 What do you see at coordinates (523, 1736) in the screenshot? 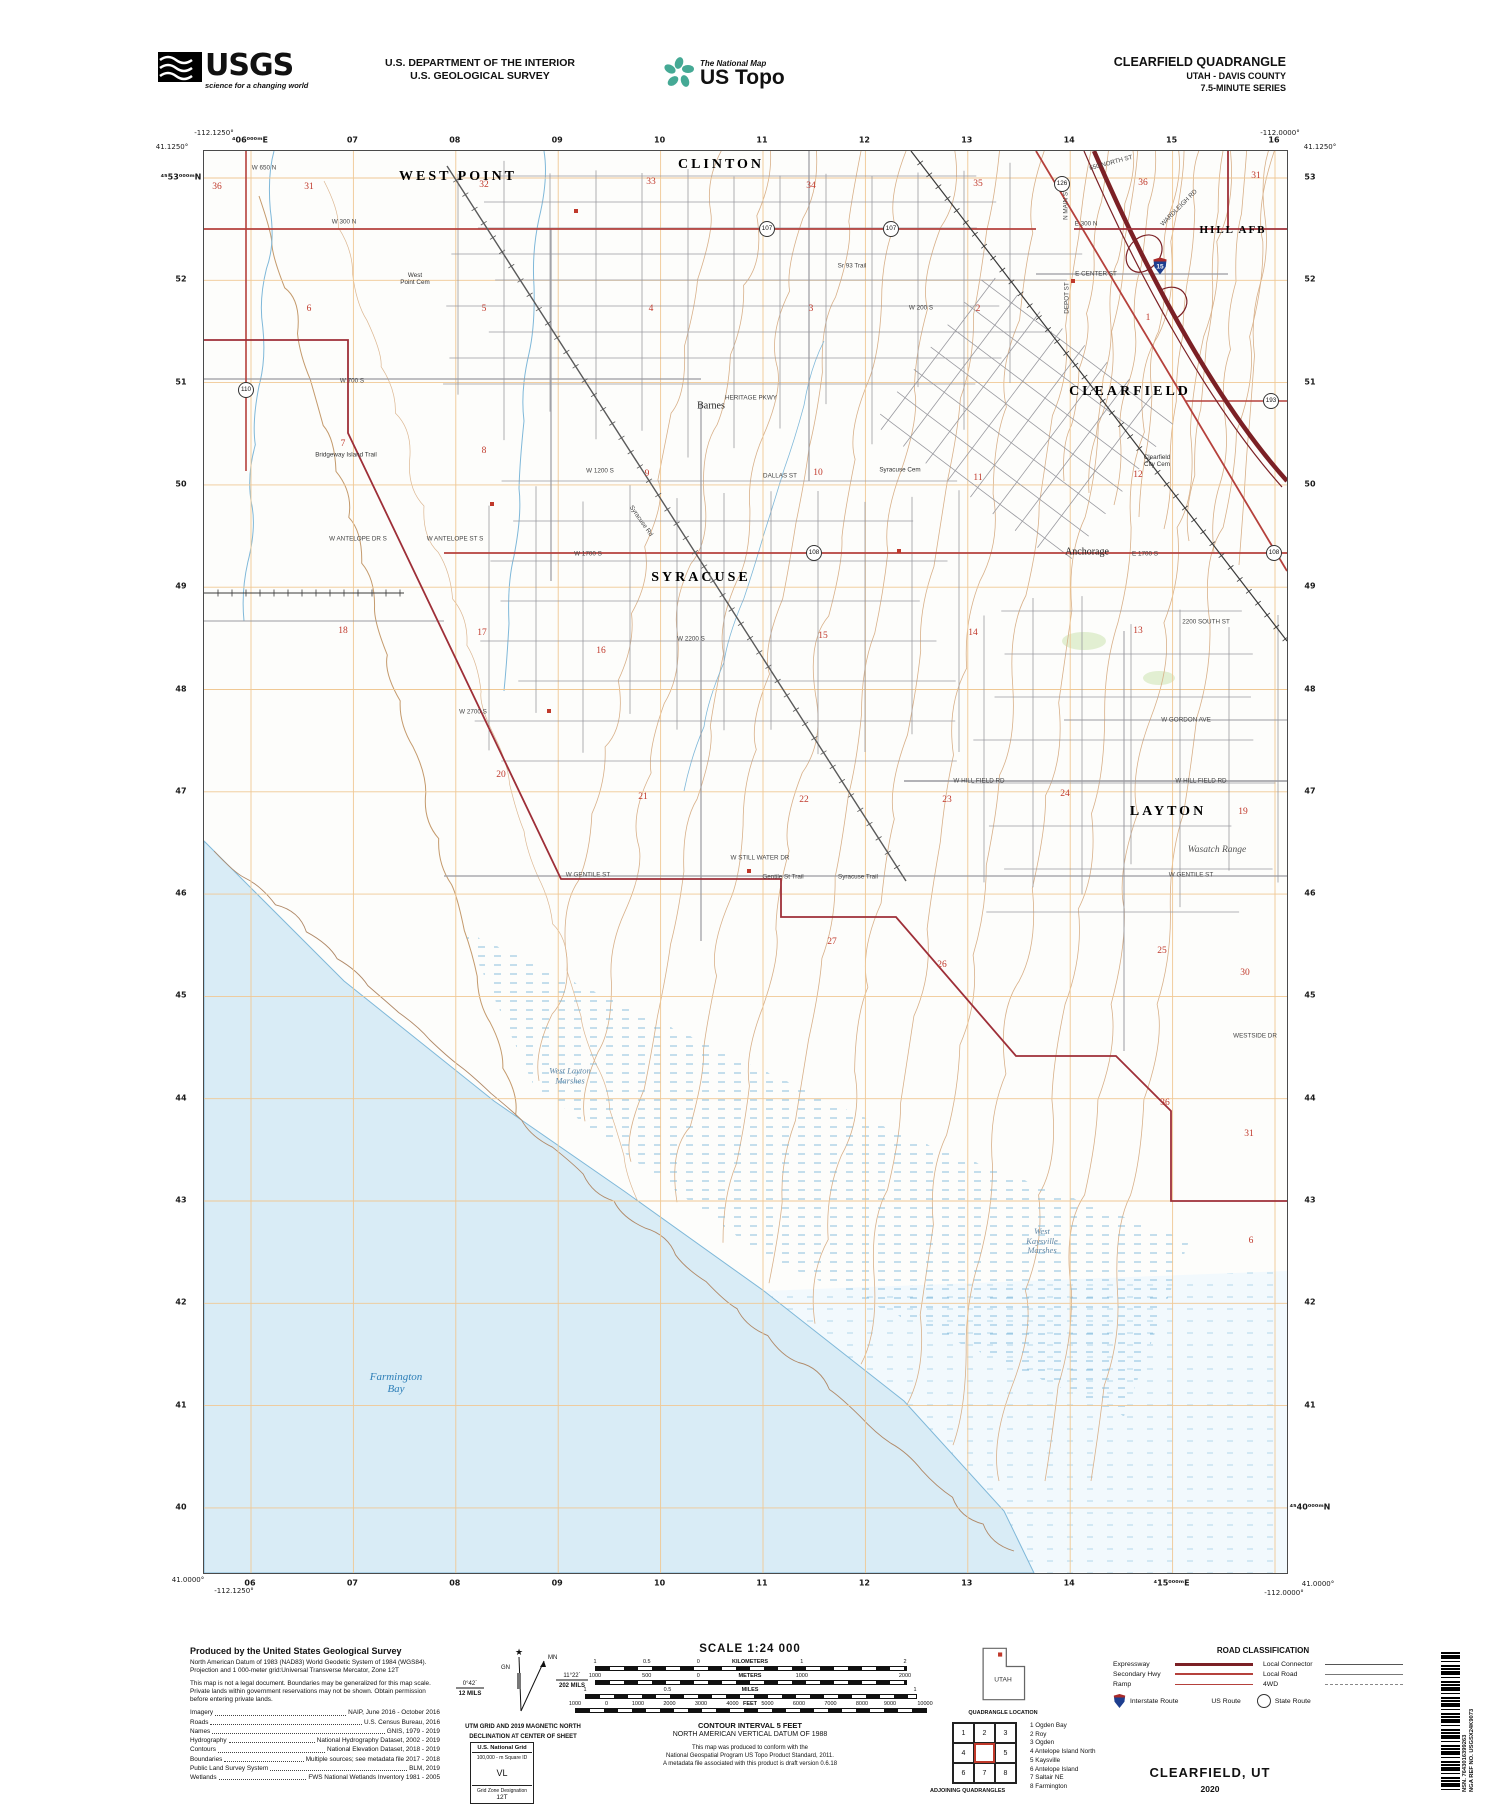
I see `declination-caption-2: DECLINATION AT CENTER OF SHEET` at bounding box center [523, 1736].